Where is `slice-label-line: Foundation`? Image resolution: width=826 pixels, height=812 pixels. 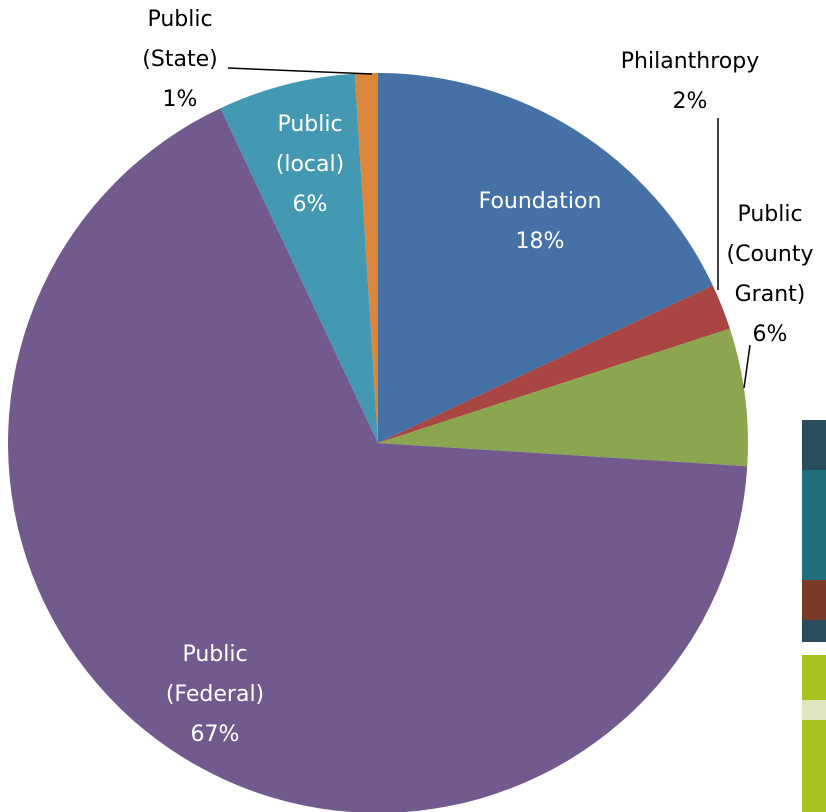 slice-label-line: Foundation is located at coordinates (540, 201).